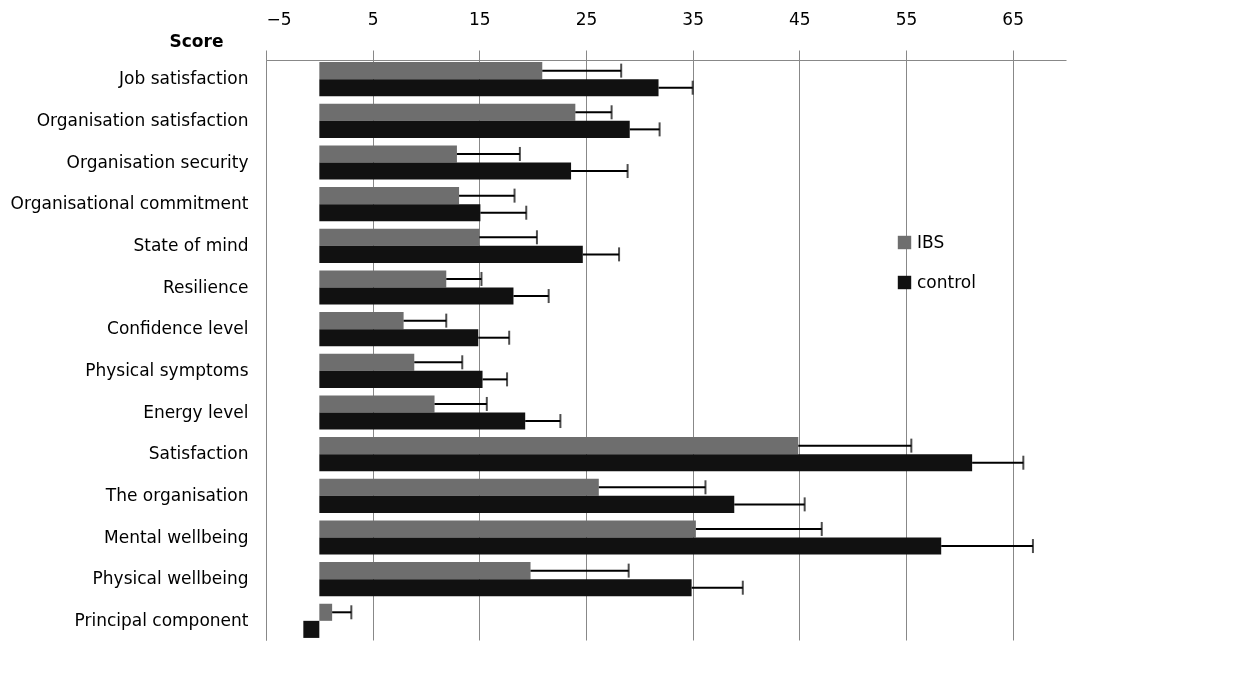 Image resolution: width=1238 pixels, height=690 pixels. Describe the element at coordinates (176, 536) in the screenshot. I see `y-tick-label: Mental wellbeing` at that location.